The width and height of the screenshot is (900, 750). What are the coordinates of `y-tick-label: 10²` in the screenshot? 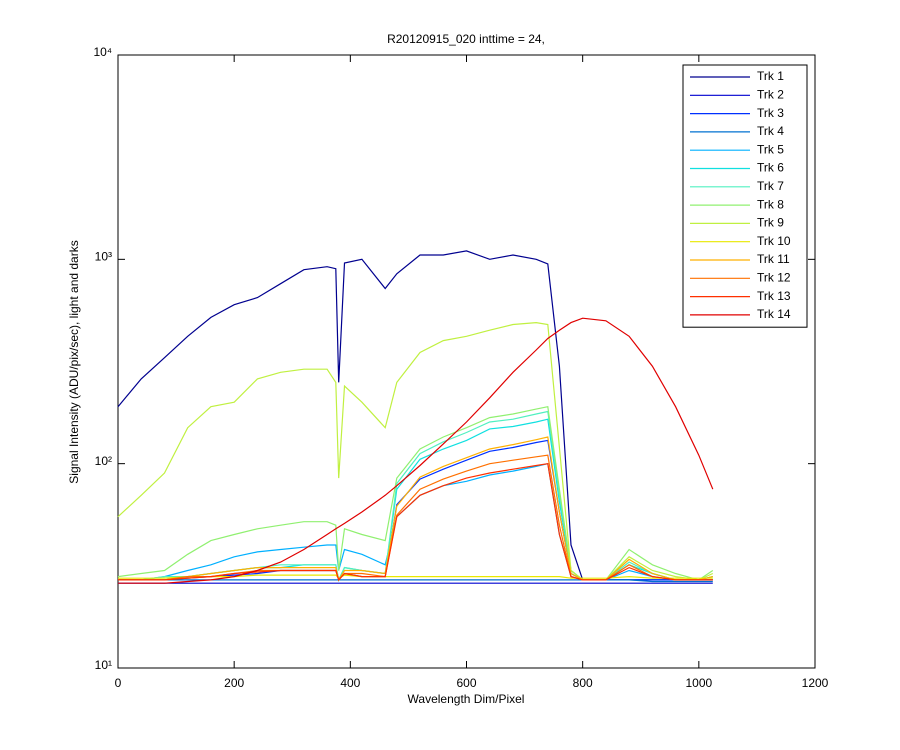 It's located at (103, 461).